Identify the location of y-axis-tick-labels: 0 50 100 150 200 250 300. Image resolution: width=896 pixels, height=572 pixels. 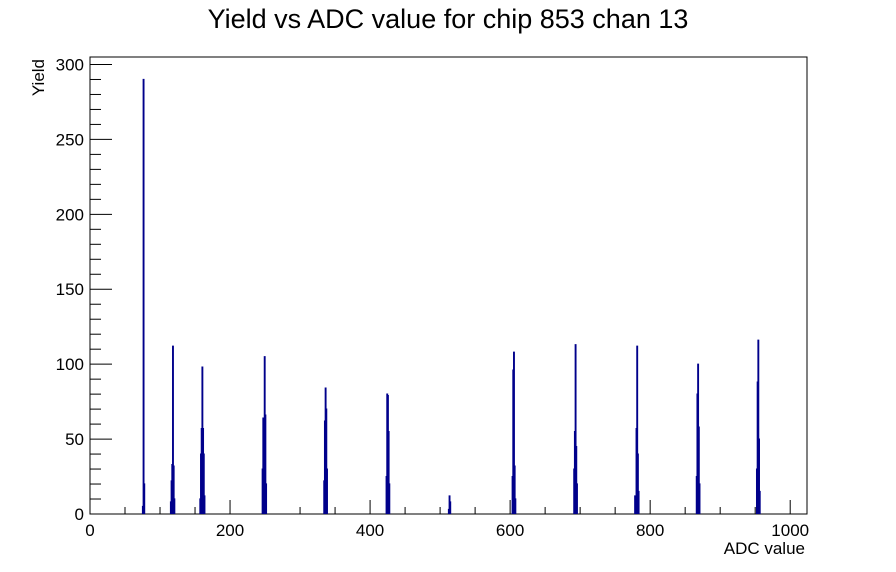
(70, 289).